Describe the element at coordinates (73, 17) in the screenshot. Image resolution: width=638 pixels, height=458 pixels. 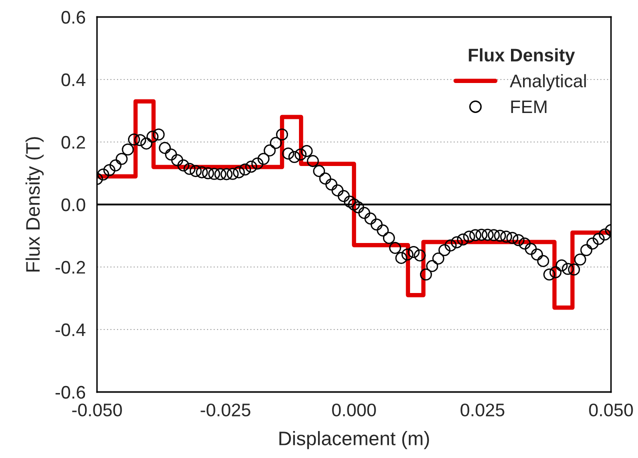
I see `y-tick-label: 0.6` at that location.